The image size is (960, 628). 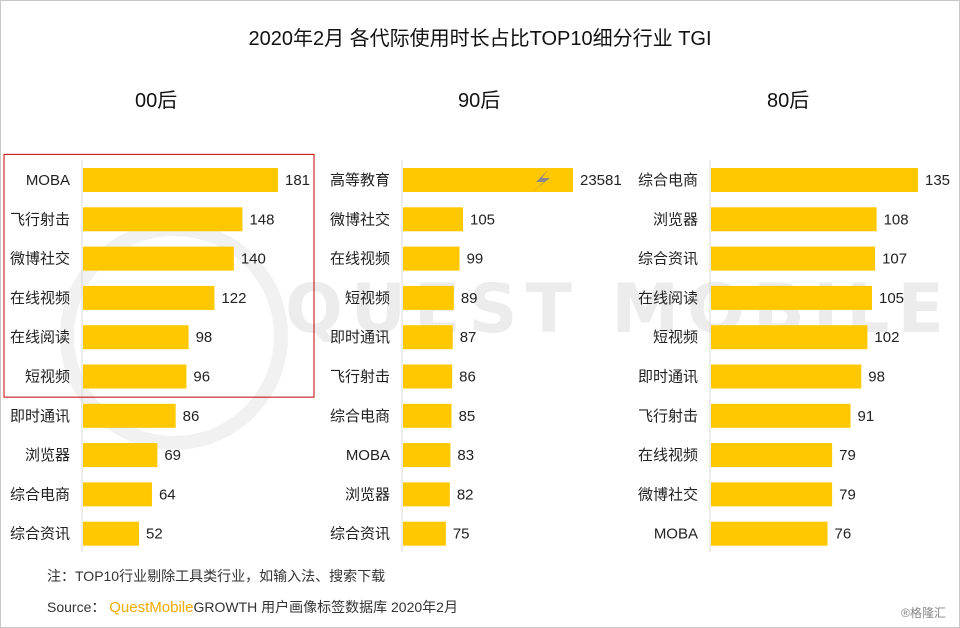 I want to click on value-label-0-7: 69, so click(x=172, y=455).